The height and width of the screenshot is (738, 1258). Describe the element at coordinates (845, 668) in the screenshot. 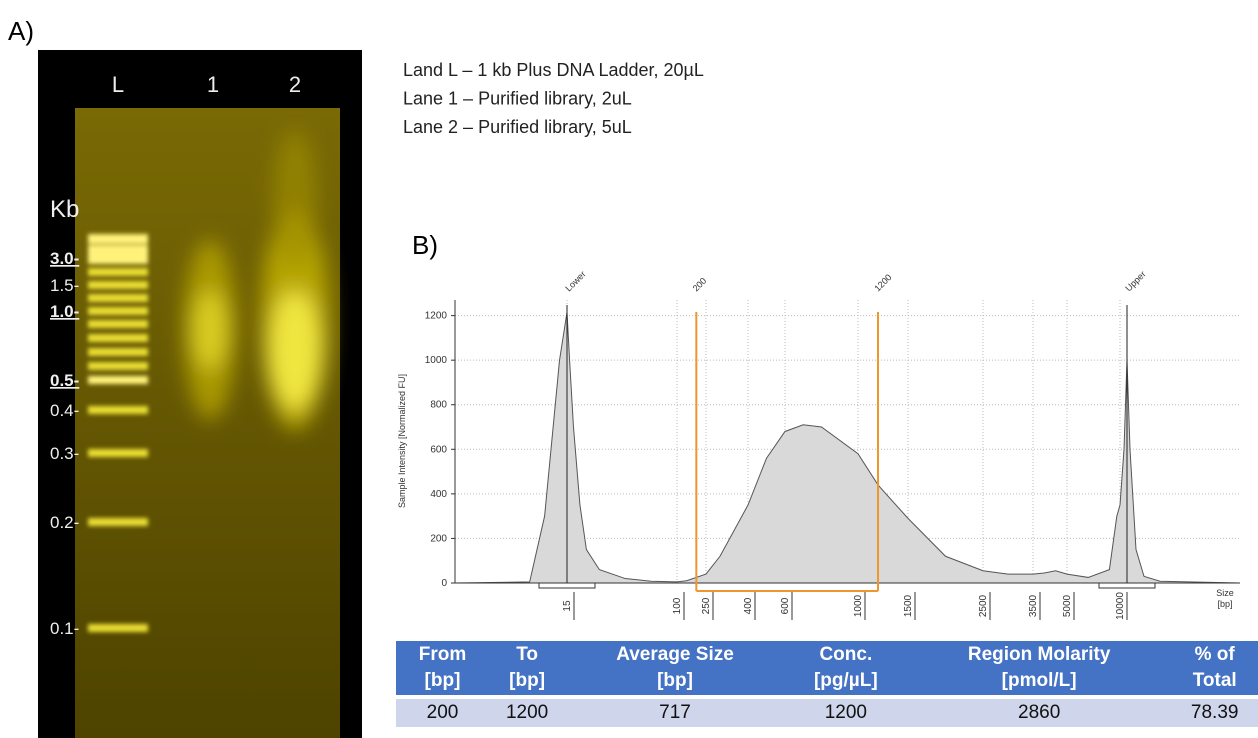

I see `header-cell: Conc. [pg/µL]` at that location.